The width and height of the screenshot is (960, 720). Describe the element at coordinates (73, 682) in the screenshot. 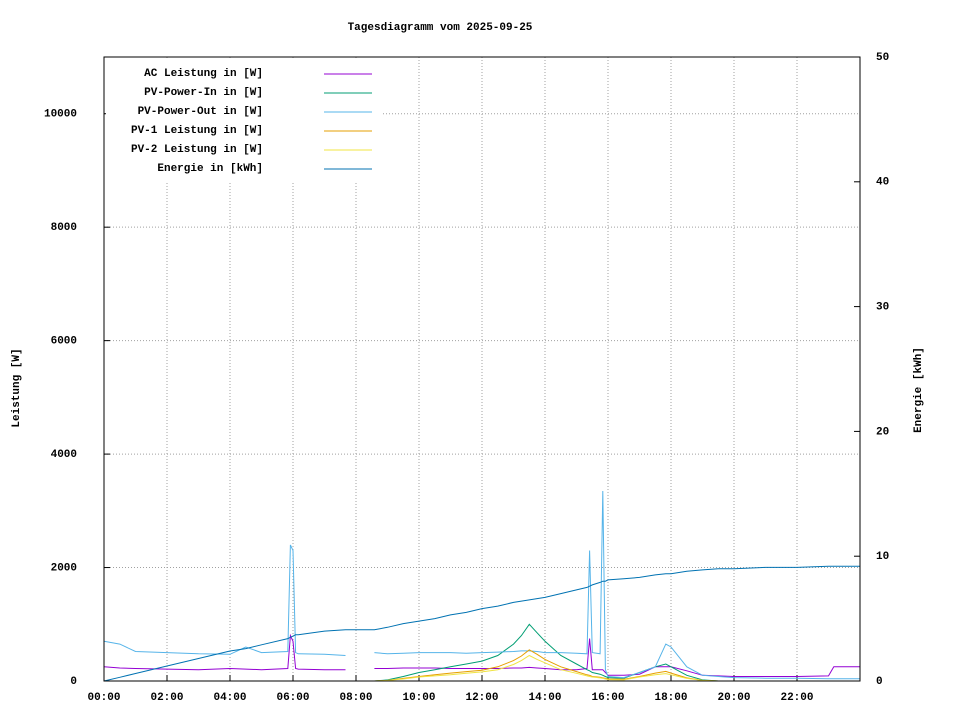

I see `y-tick-label: 0` at that location.